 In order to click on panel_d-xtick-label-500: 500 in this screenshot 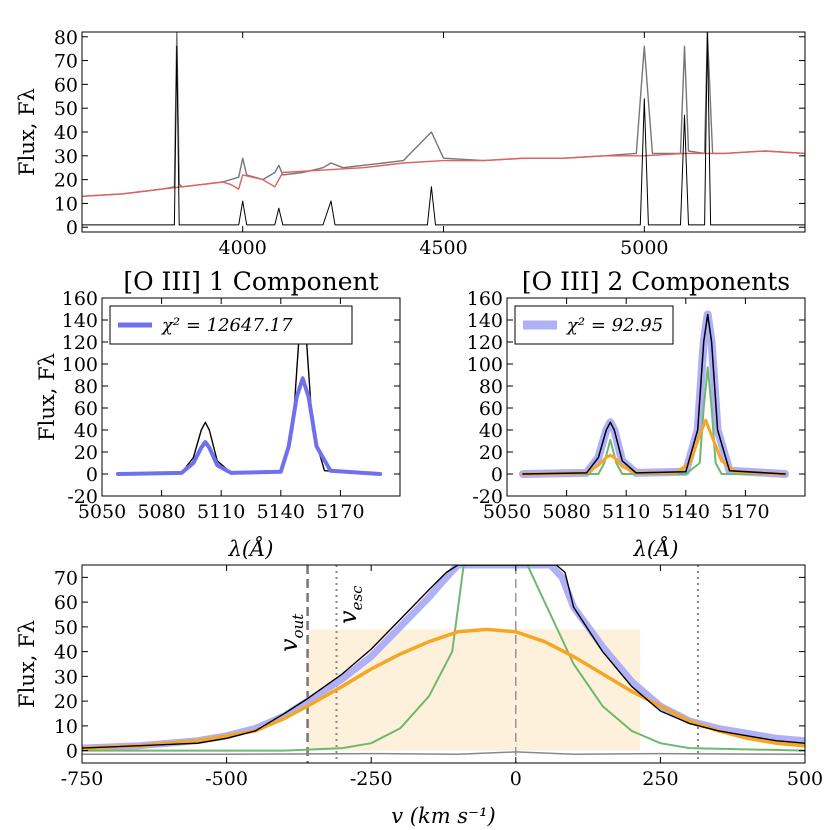, I will do `click(805, 779)`.